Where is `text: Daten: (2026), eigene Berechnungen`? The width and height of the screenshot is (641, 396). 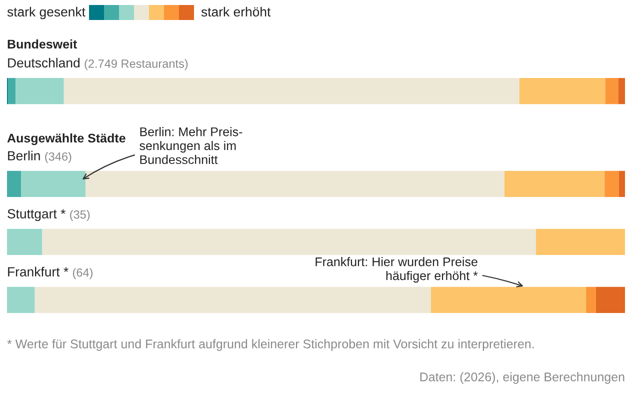 text: Daten: (2026), eigene Berechnungen is located at coordinates (522, 378).